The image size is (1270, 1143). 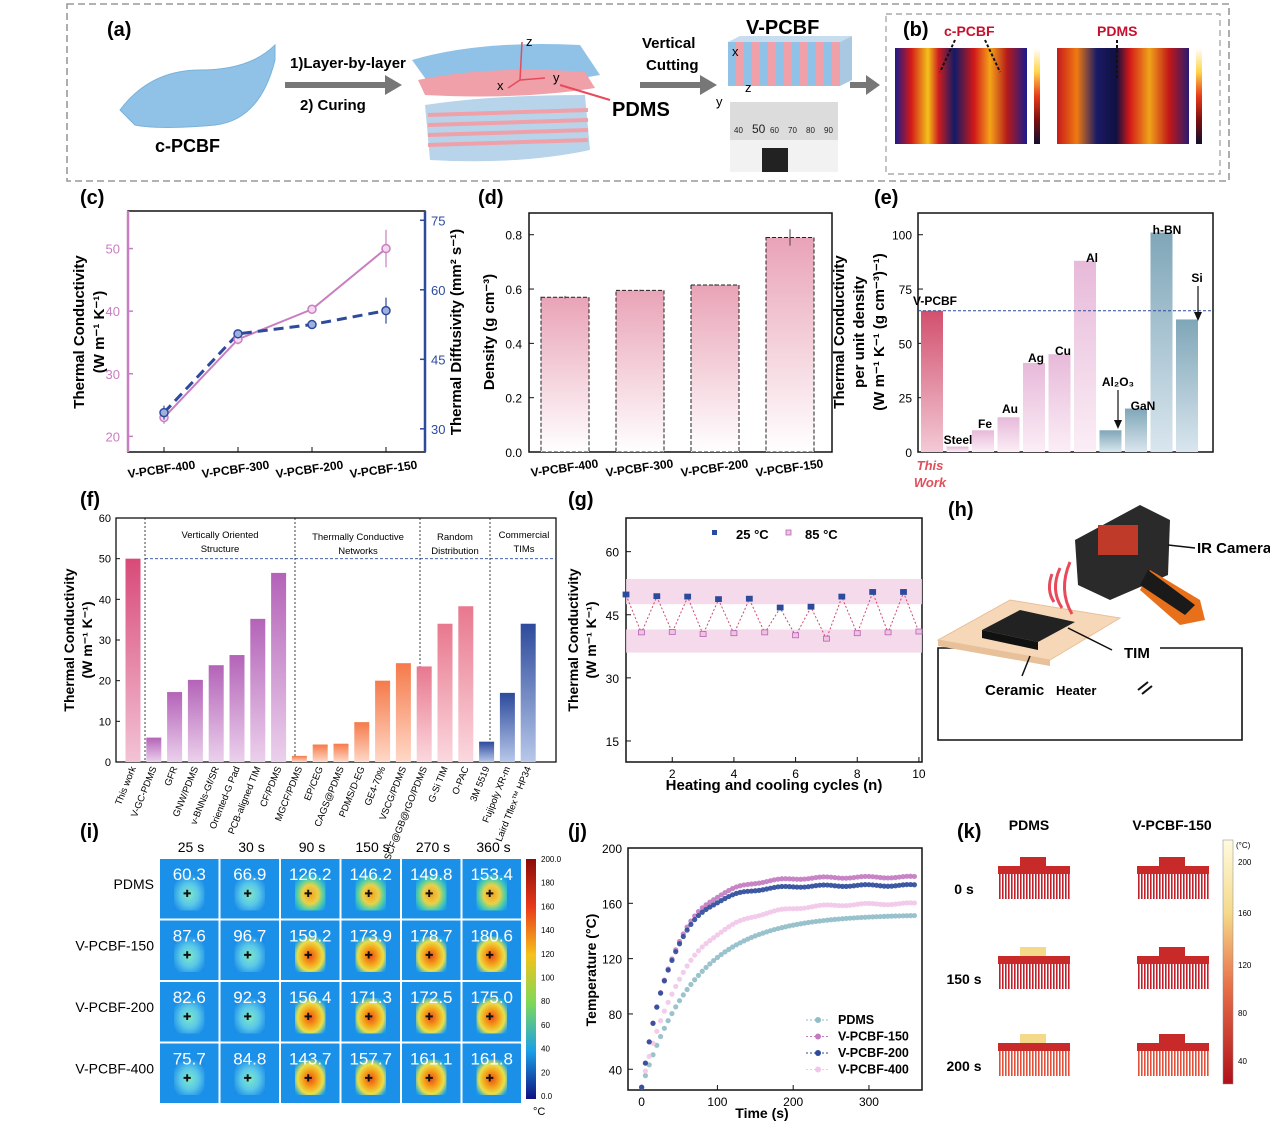 What do you see at coordinates (734, 774) in the screenshot?
I see `xtick-label-g: 4` at bounding box center [734, 774].